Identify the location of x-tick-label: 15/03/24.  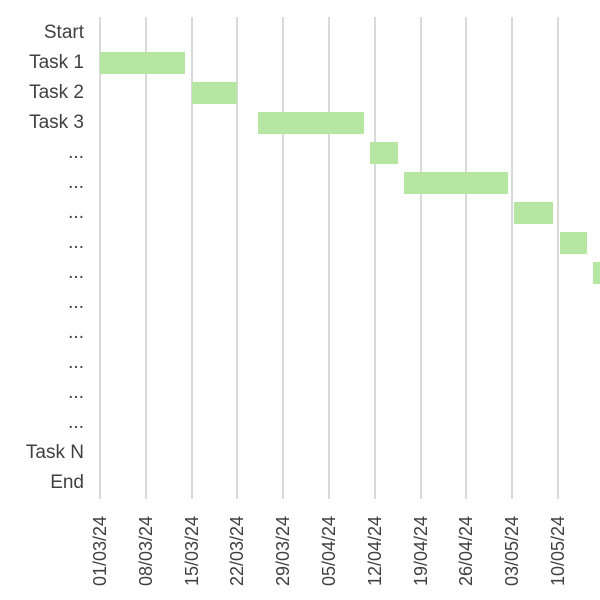
(191, 550).